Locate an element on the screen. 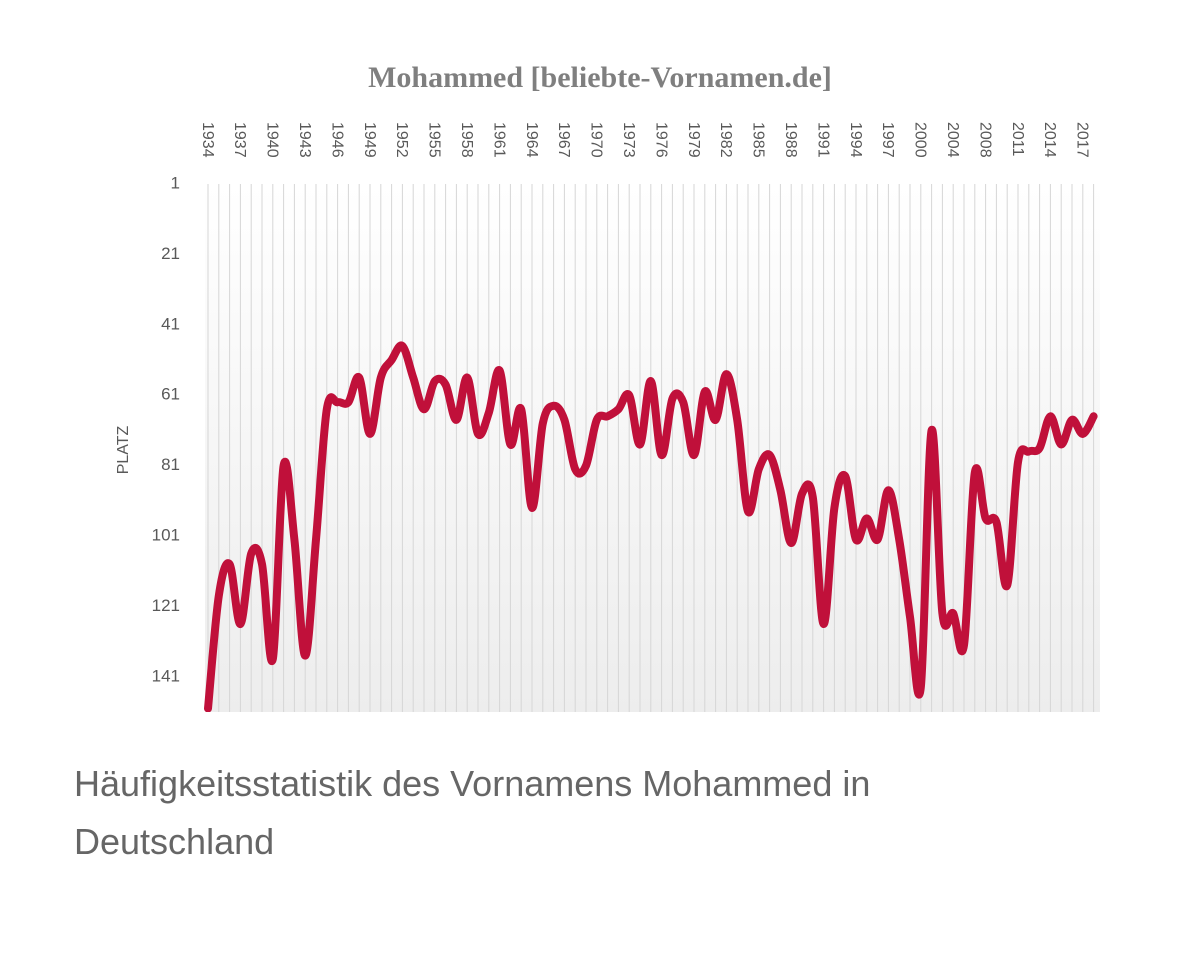  x-tick-label: 1937 is located at coordinates (239, 140).